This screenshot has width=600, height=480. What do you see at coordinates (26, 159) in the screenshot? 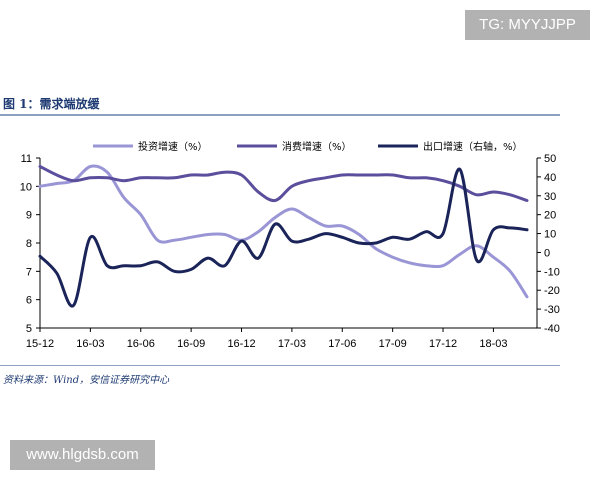
I see `y-left-tick-label: 11` at bounding box center [26, 159].